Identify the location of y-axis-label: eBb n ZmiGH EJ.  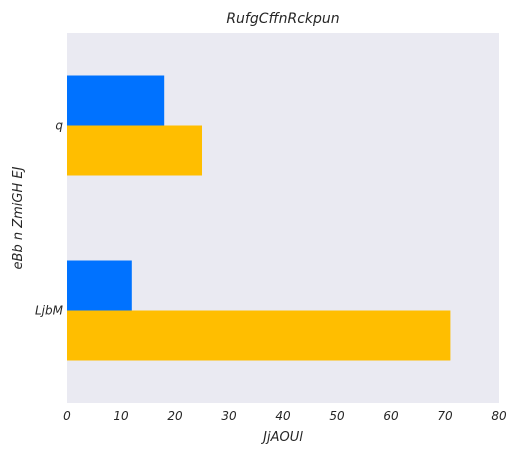
(18, 217).